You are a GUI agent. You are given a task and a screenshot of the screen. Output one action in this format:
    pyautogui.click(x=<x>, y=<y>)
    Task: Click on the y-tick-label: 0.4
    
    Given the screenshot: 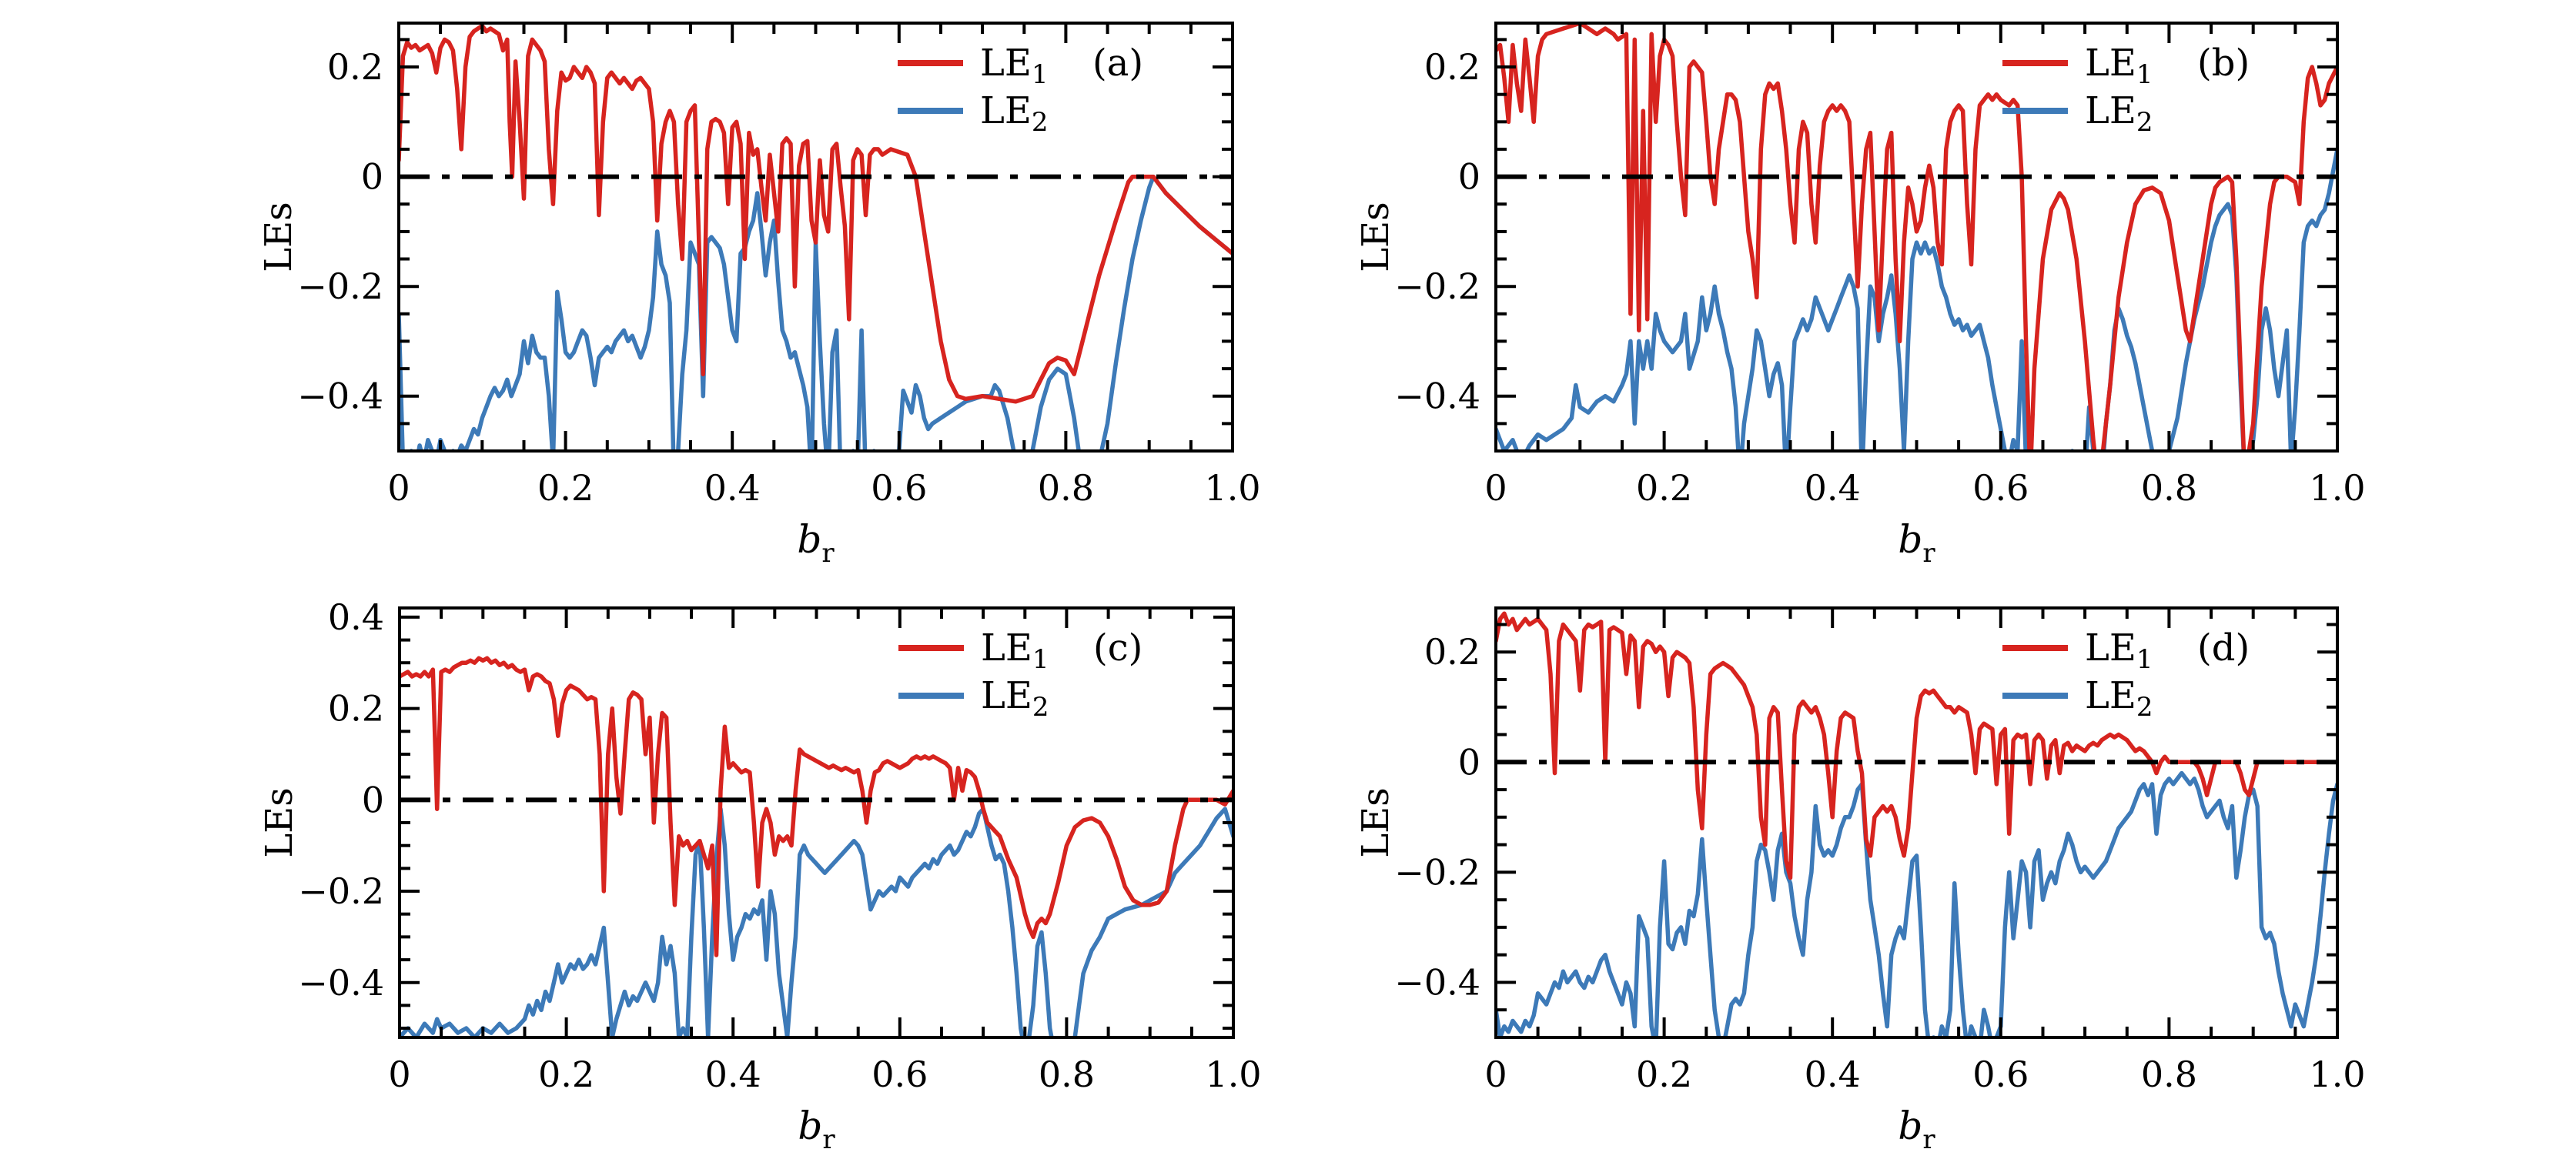 What is the action you would take?
    pyautogui.click(x=356, y=617)
    